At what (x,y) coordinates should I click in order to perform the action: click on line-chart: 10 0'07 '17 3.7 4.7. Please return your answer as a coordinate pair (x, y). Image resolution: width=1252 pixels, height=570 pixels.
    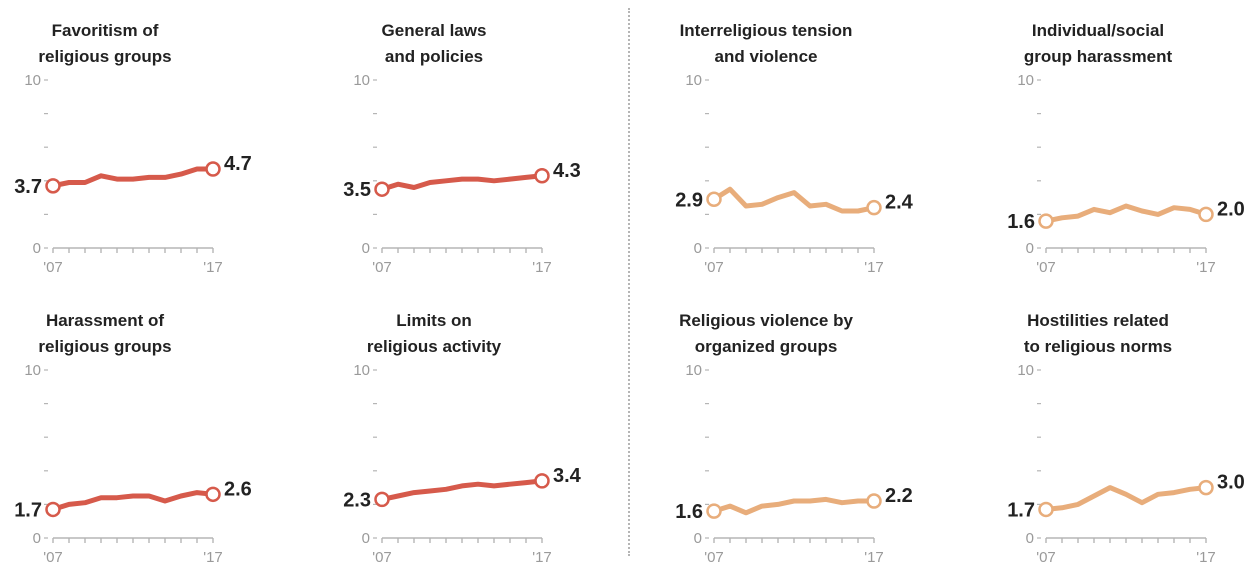
    Looking at the image, I should click on (133, 174).